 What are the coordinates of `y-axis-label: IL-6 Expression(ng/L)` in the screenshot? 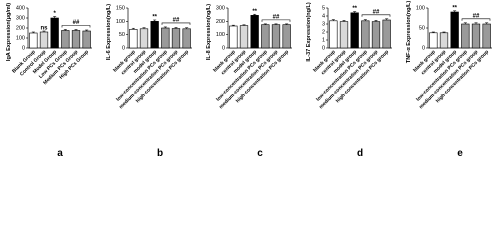 It's located at (109, 32).